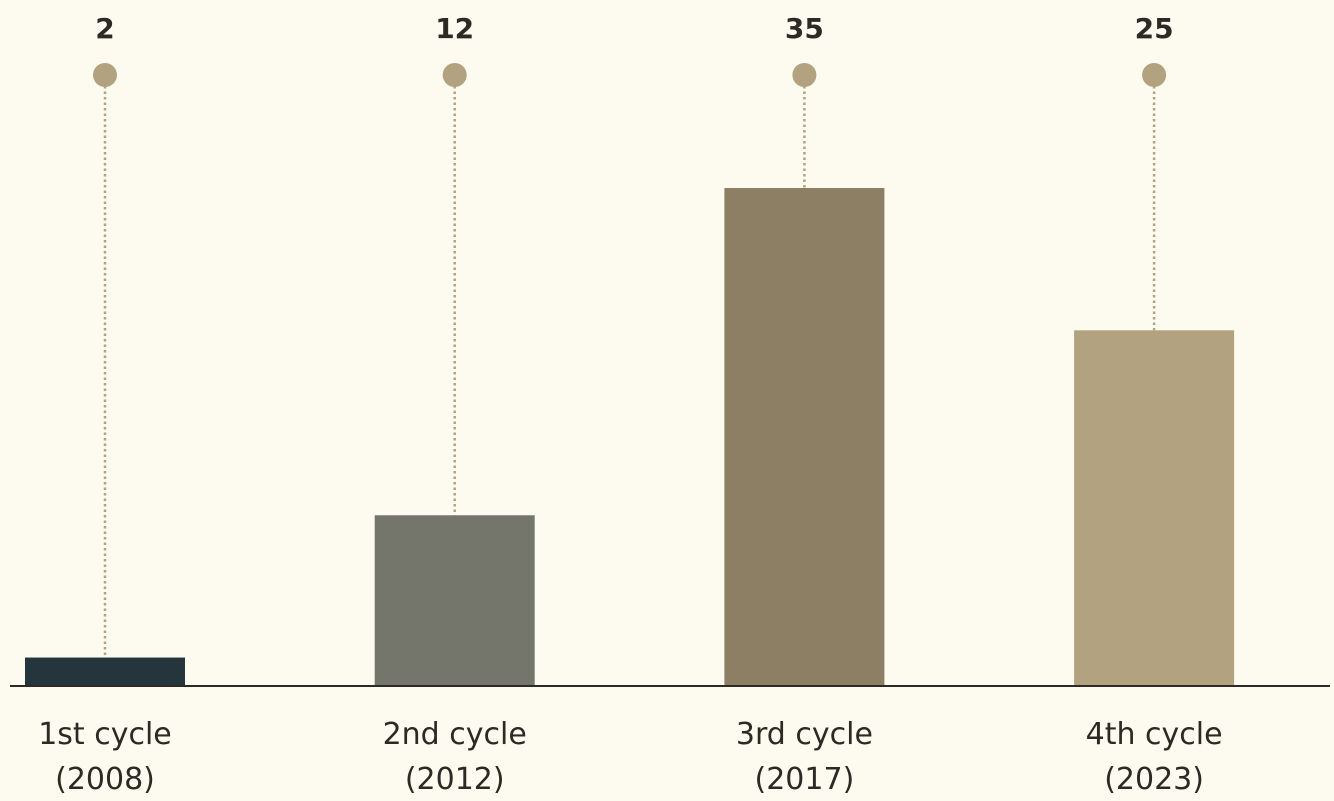 This screenshot has height=801, width=1334. Describe the element at coordinates (455, 734) in the screenshot. I see `x-tick-label: 2nd cycle` at that location.